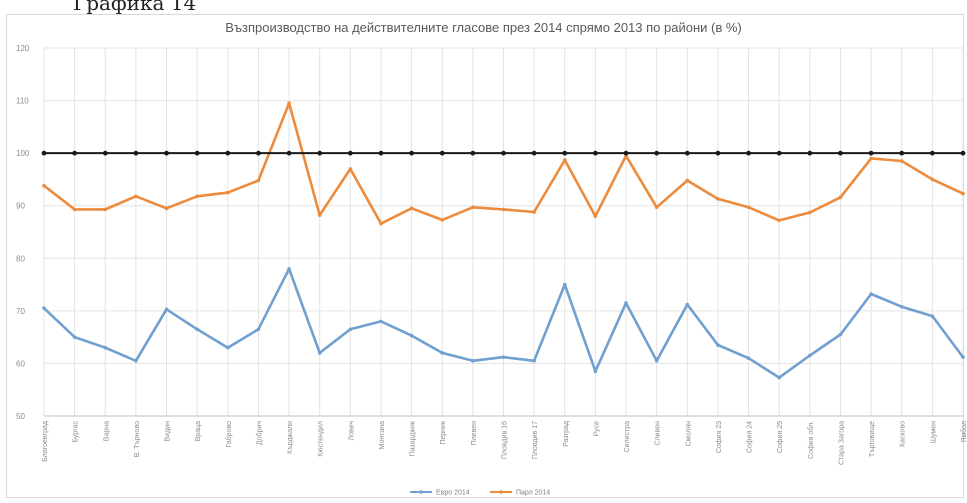 The width and height of the screenshot is (967, 503). What do you see at coordinates (22, 101) in the screenshot?
I see `y-tick-label: 110` at bounding box center [22, 101].